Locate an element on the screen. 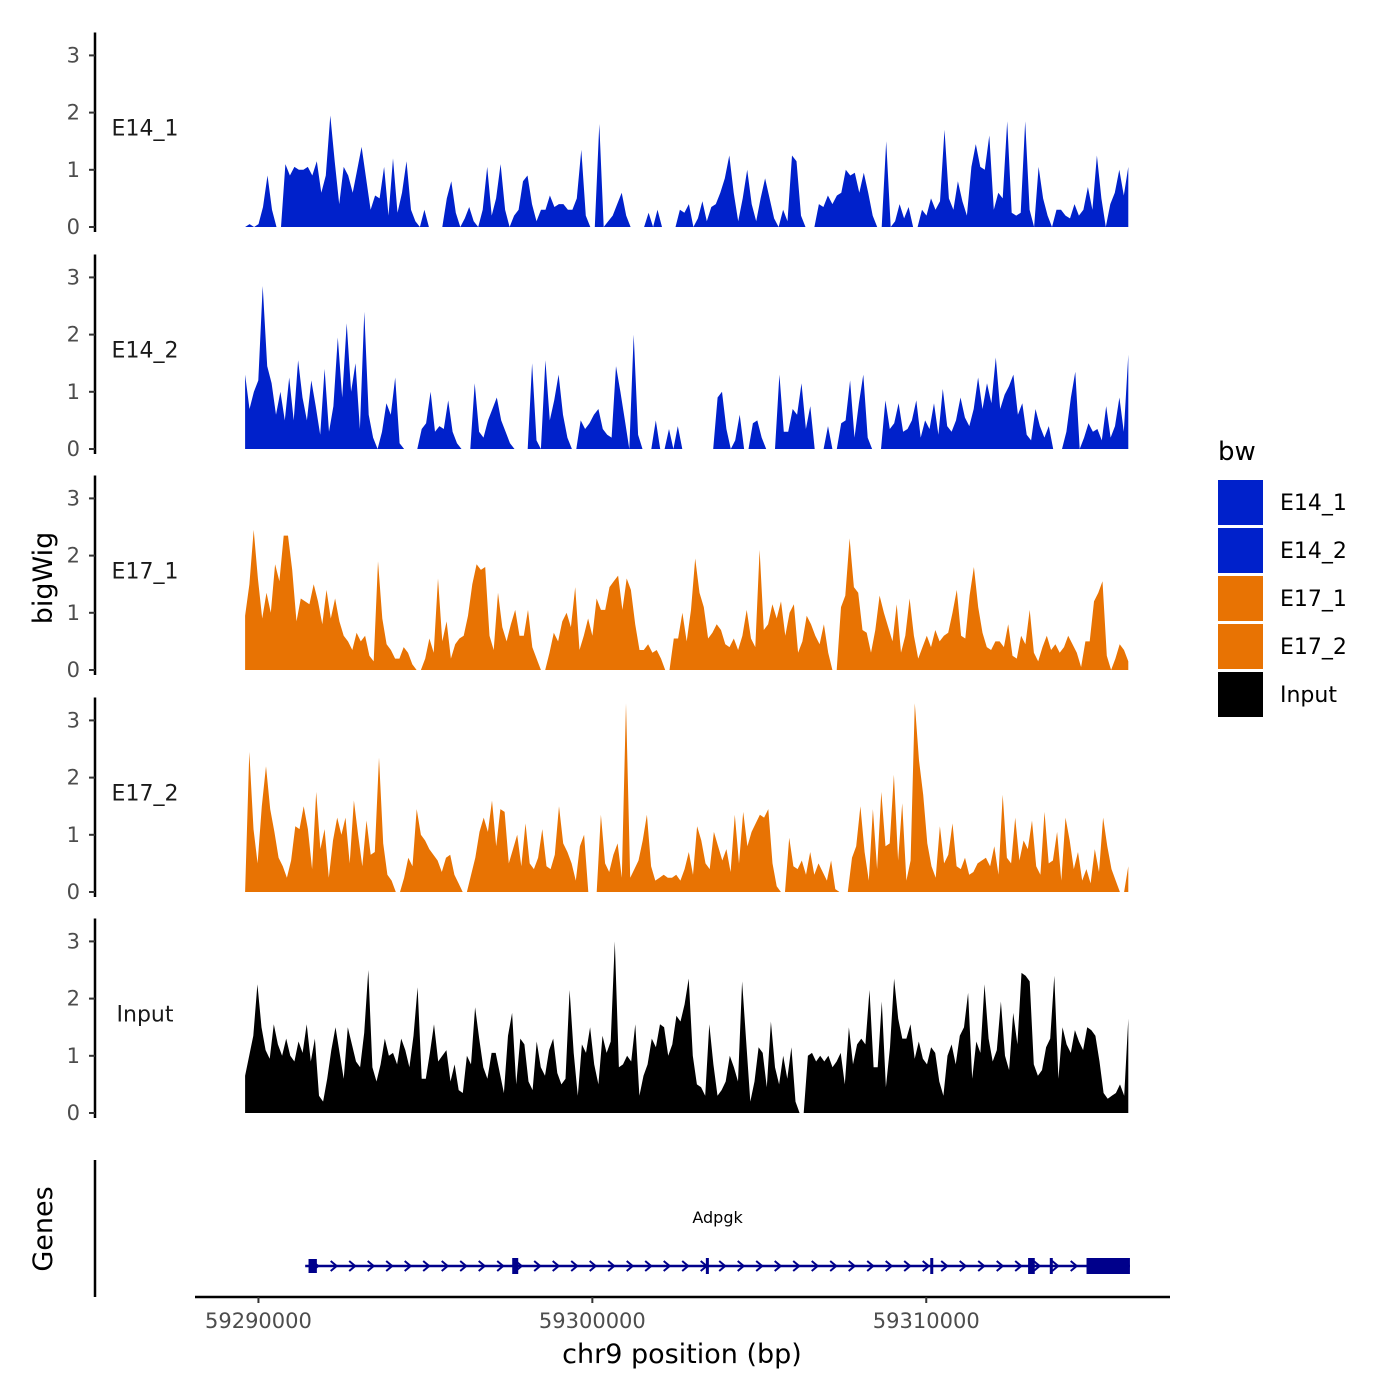  x-axis-title: chr9 position (bp) is located at coordinates (682, 1354).